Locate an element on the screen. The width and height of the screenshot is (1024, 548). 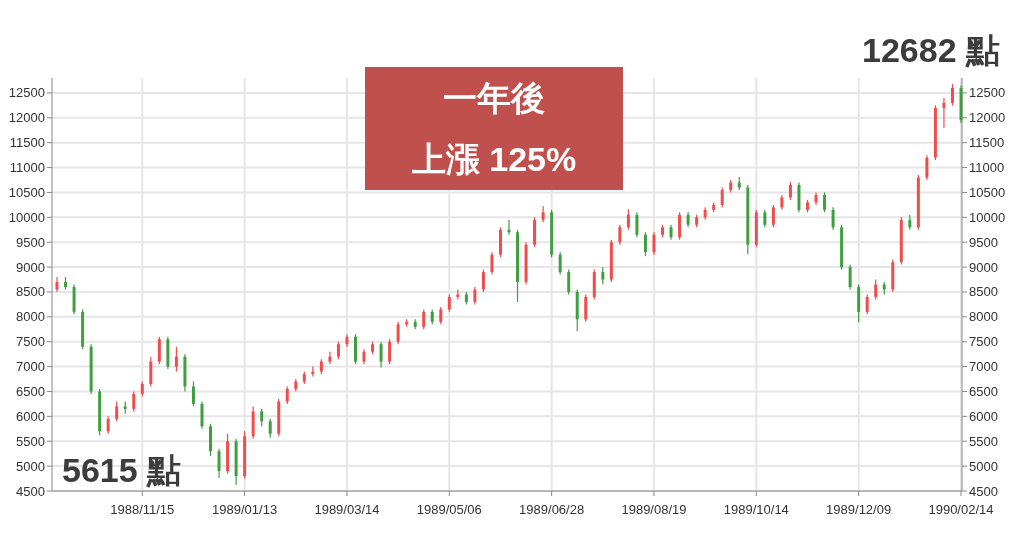
y2-tick-label: 11000 is located at coordinates (987, 168).